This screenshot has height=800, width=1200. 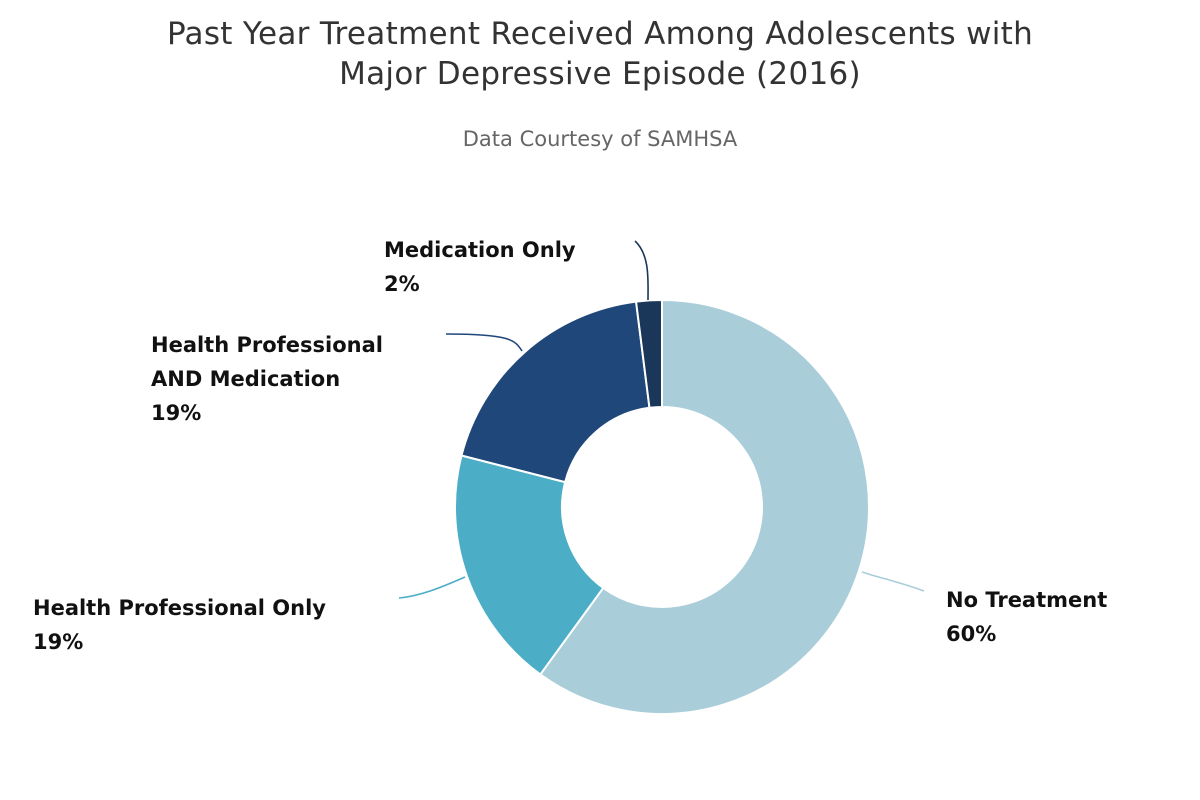 I want to click on data-label-no-treatment: No Treatment 60%, so click(x=1026, y=617).